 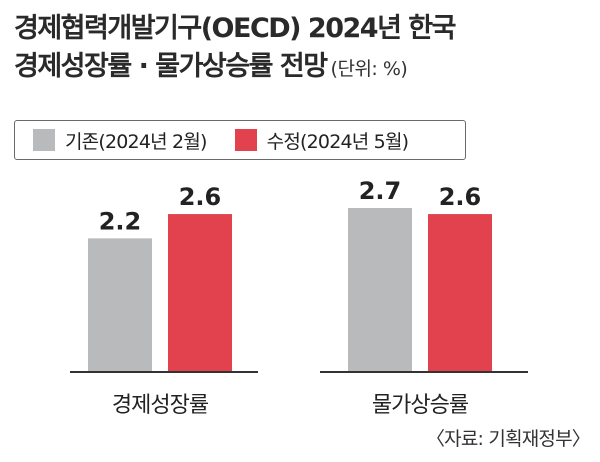 What do you see at coordinates (44, 140) in the screenshot?
I see `legend-swatch-previous` at bounding box center [44, 140].